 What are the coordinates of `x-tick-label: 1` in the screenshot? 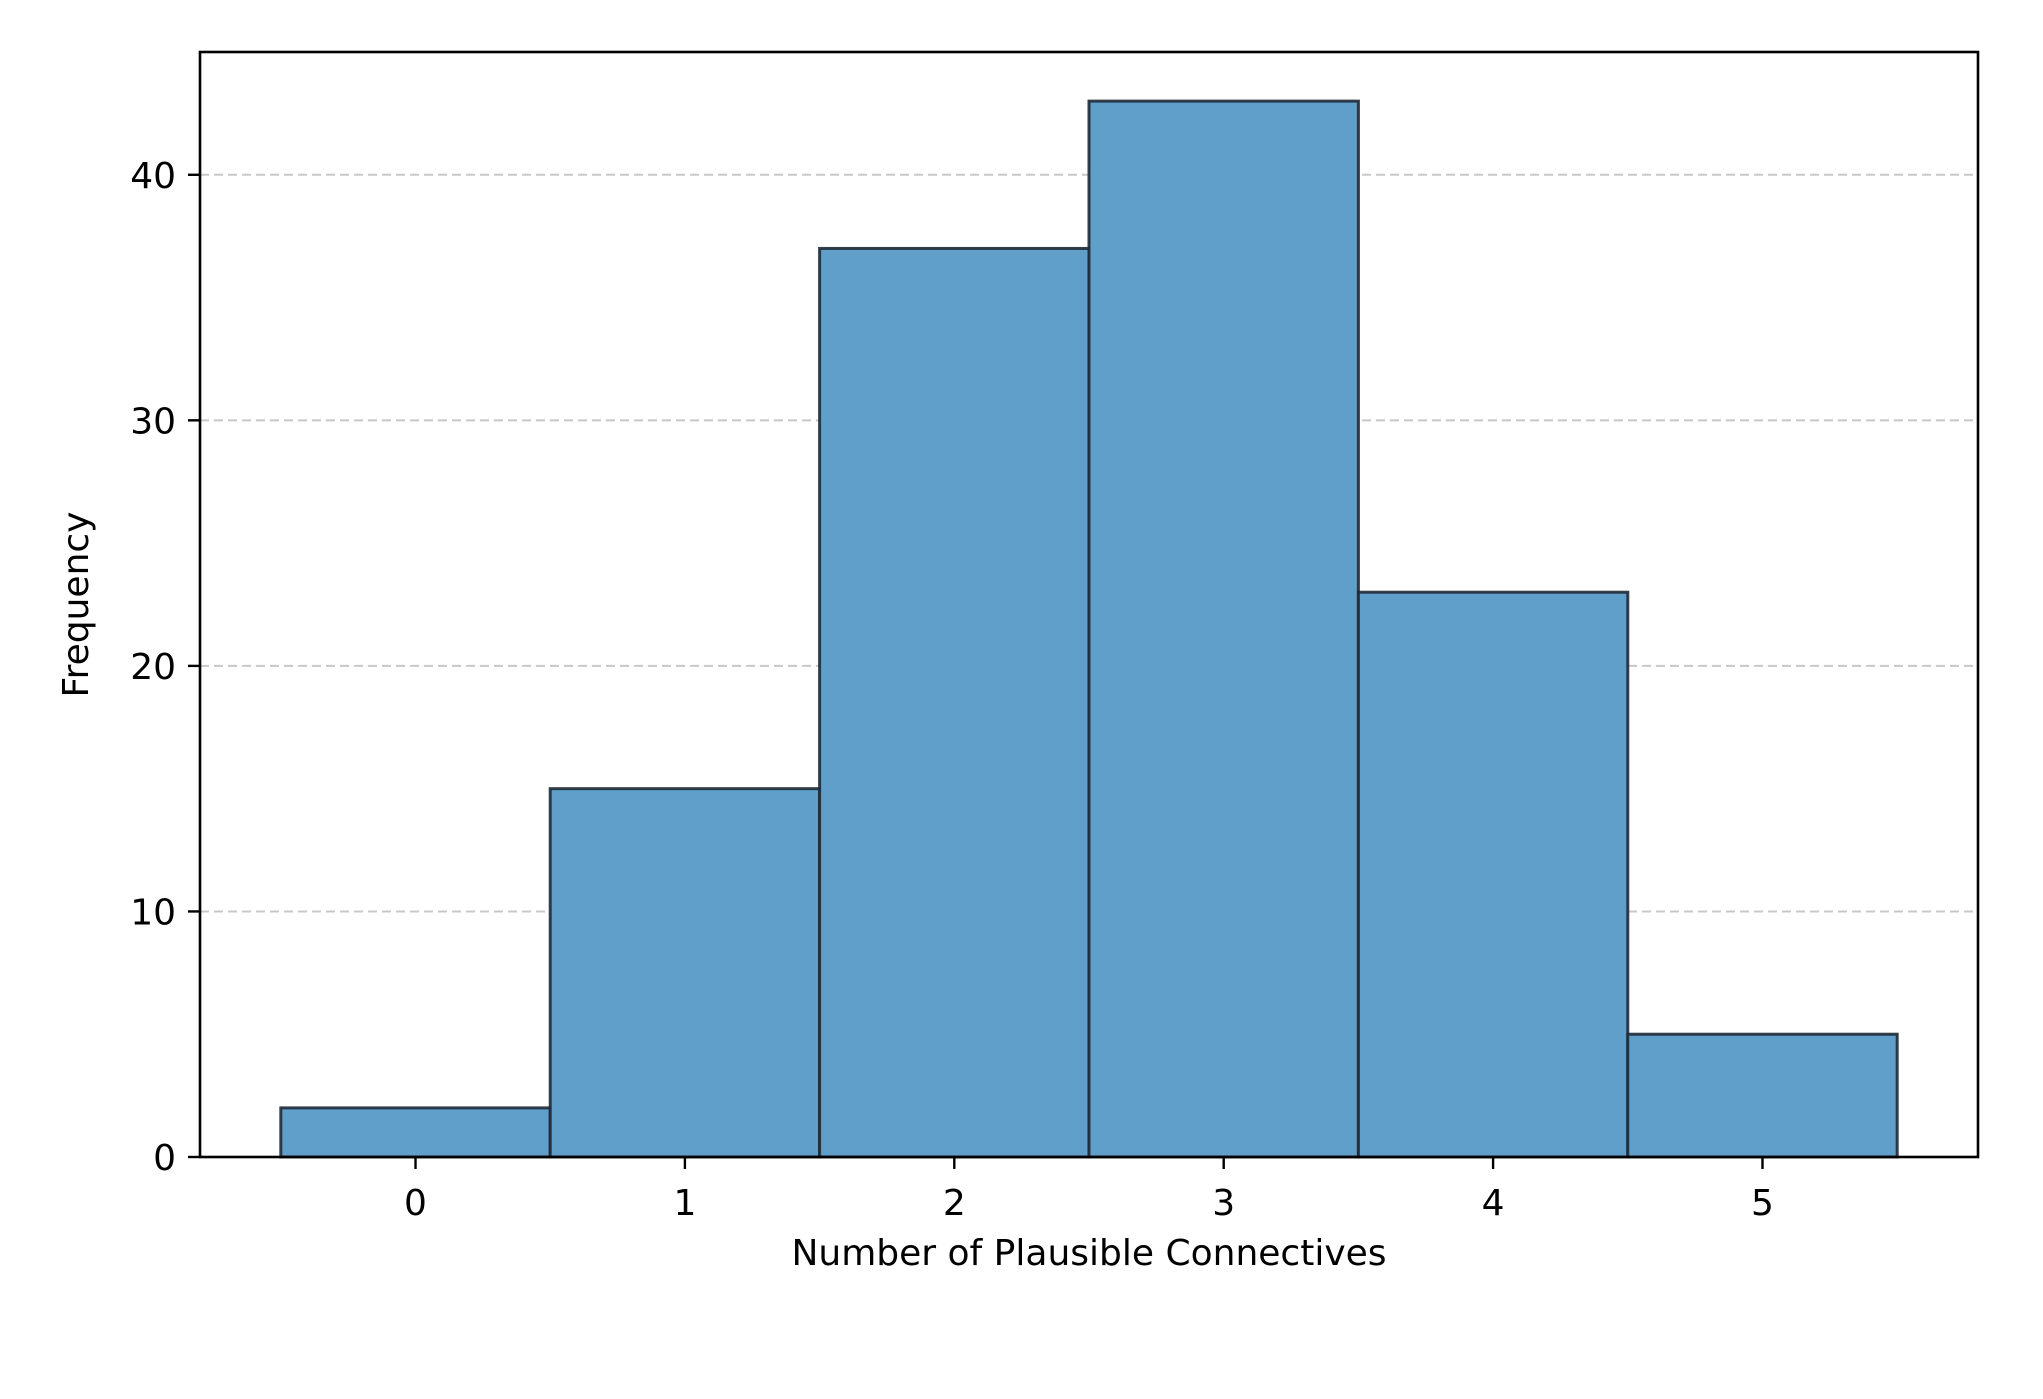 It's located at (684, 1203).